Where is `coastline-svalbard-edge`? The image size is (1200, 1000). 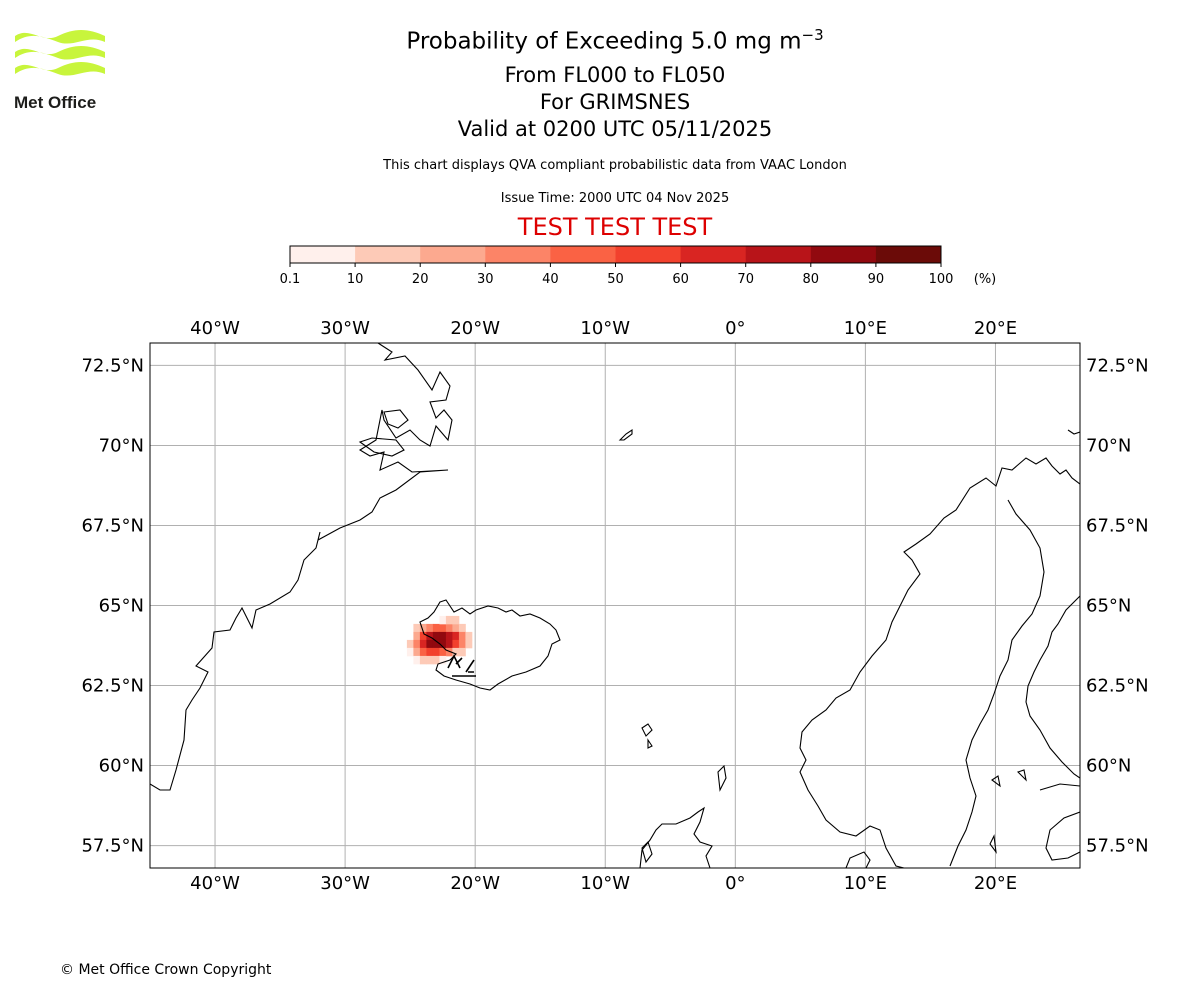
coastline-svalbard-edge is located at coordinates (1073, 432).